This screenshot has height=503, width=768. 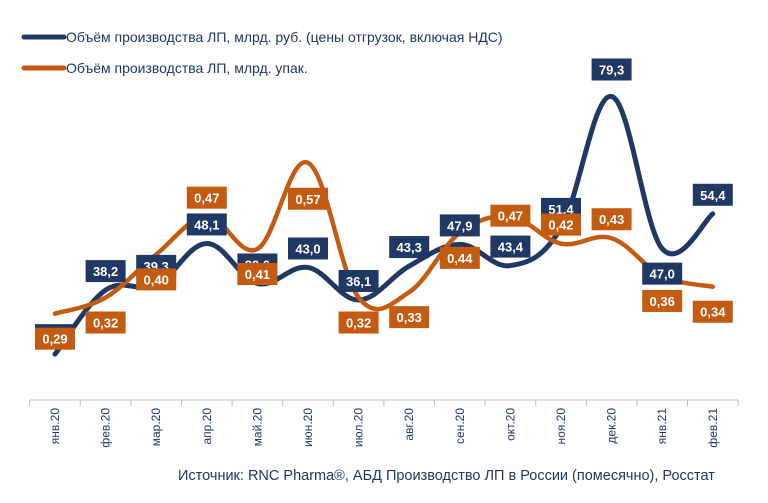 I want to click on x-tick-label: мар.20, so click(x=156, y=427).